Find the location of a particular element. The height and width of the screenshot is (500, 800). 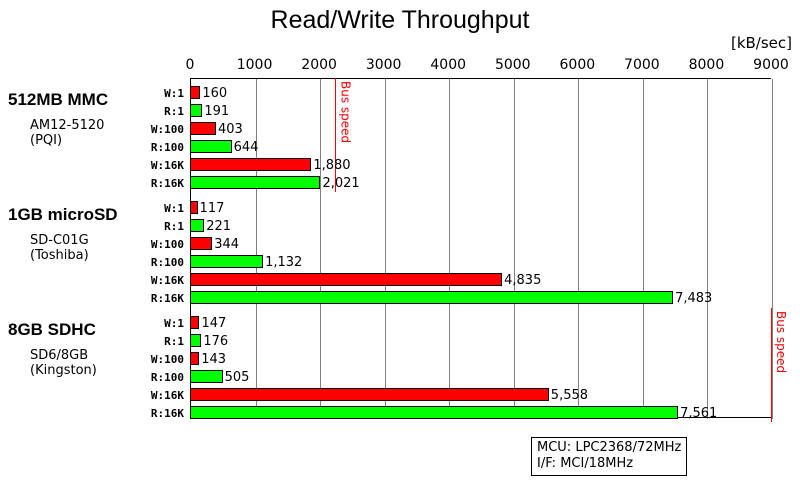

group-model: AM12-5120 (PQI) is located at coordinates (105, 133).